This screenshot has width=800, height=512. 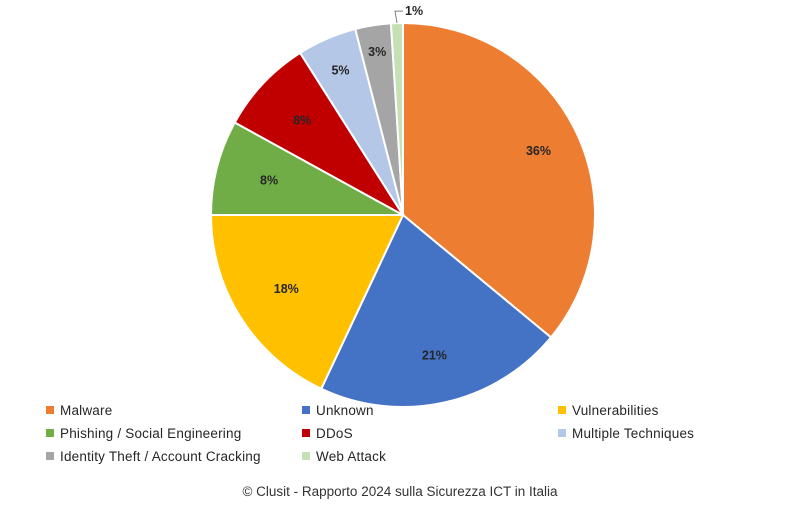 I want to click on legend-label: Web Attack, so click(x=351, y=456).